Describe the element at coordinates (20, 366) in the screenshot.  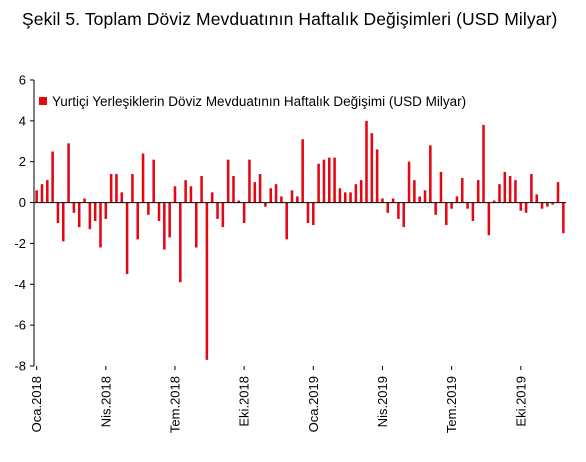
I see `y-tick-label: -8` at that location.